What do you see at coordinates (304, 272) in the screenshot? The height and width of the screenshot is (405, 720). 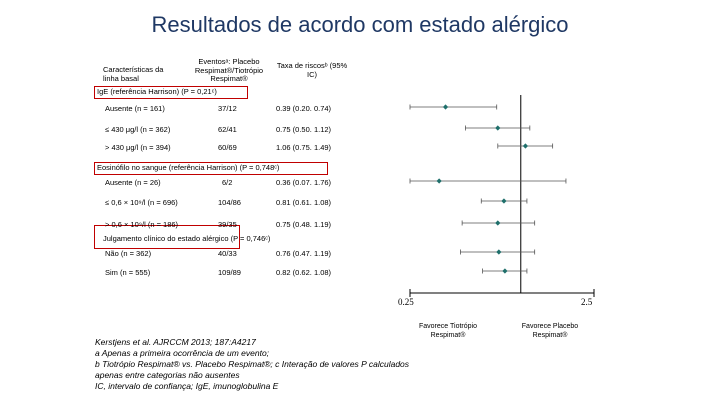 I see `row-hr: 0.82 (0.62. 1.08)` at bounding box center [304, 272].